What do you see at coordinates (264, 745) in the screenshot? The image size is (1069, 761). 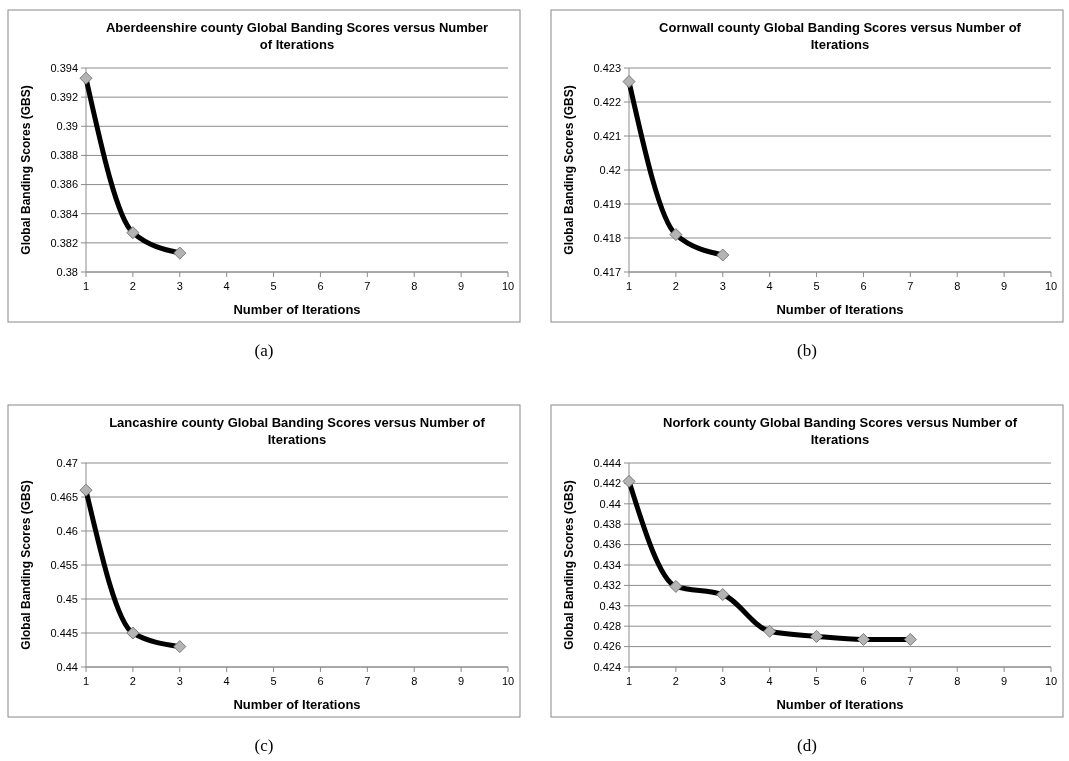 I see `text: (c)` at bounding box center [264, 745].